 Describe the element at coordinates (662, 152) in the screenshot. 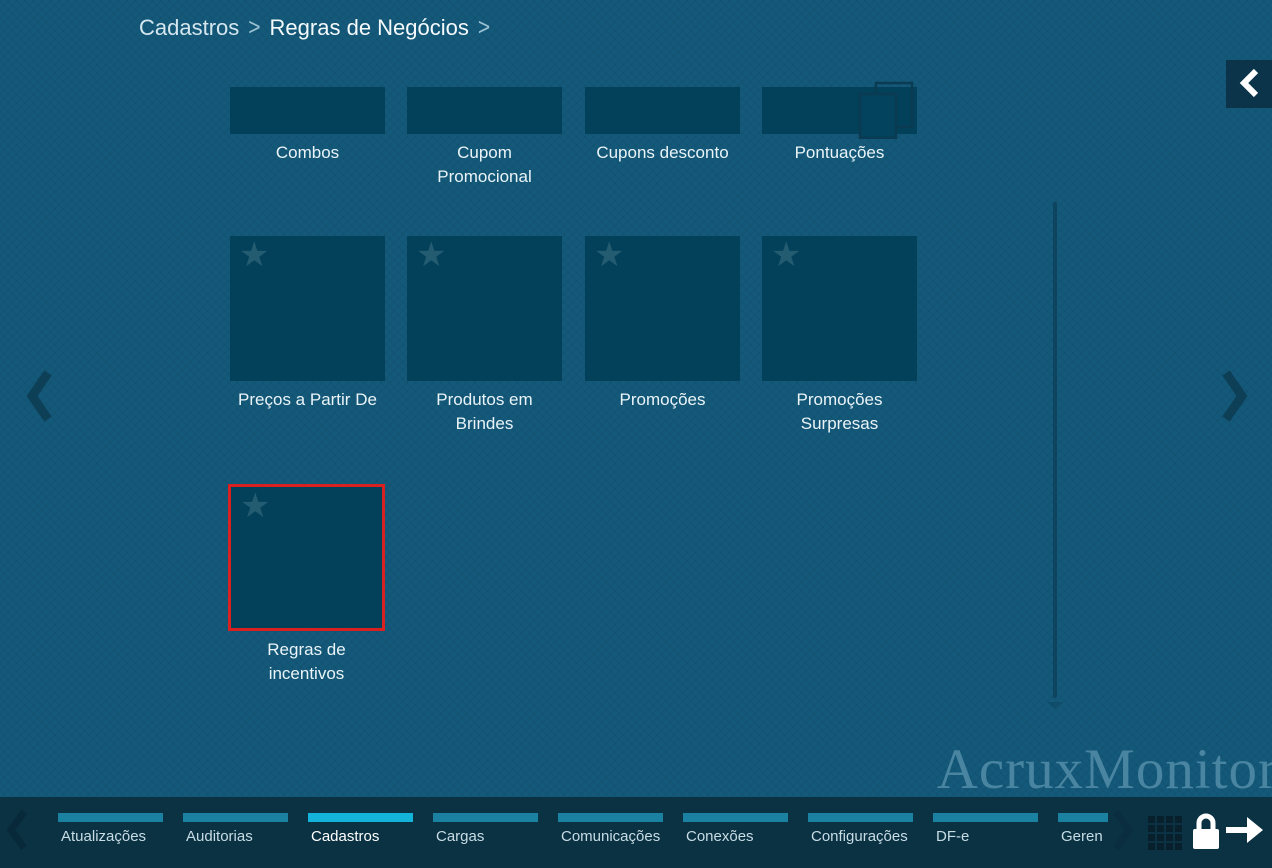

I see `tile-label: Cupons desconto` at that location.